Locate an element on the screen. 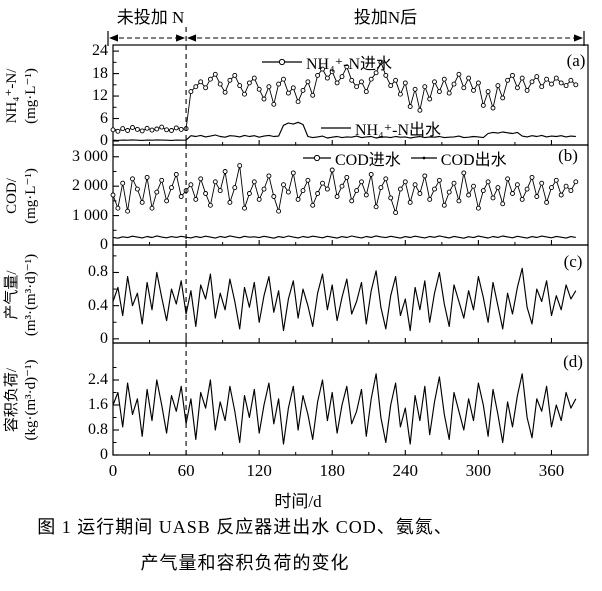 This screenshot has width=602, height=591. figure-caption-line2: 产气量和容积负荷的变化 is located at coordinates (245, 563).